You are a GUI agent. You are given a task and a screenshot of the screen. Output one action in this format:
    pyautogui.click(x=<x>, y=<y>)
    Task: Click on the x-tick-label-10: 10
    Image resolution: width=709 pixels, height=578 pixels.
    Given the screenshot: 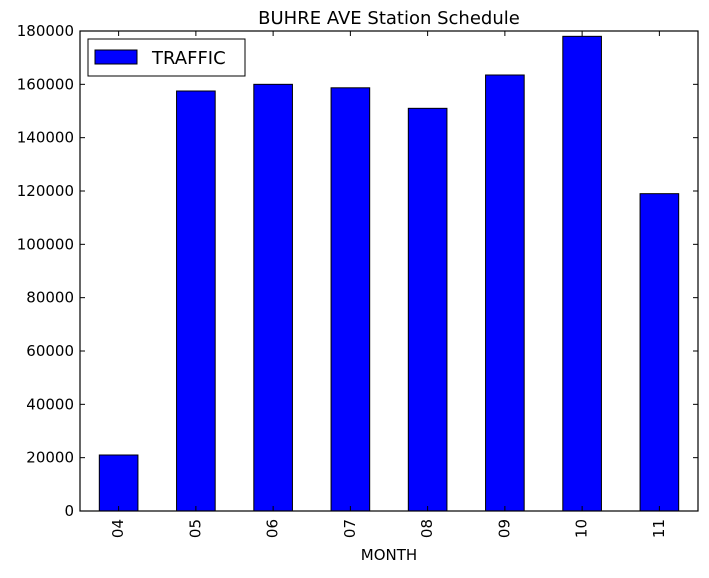 What is the action you would take?
    pyautogui.click(x=582, y=528)
    